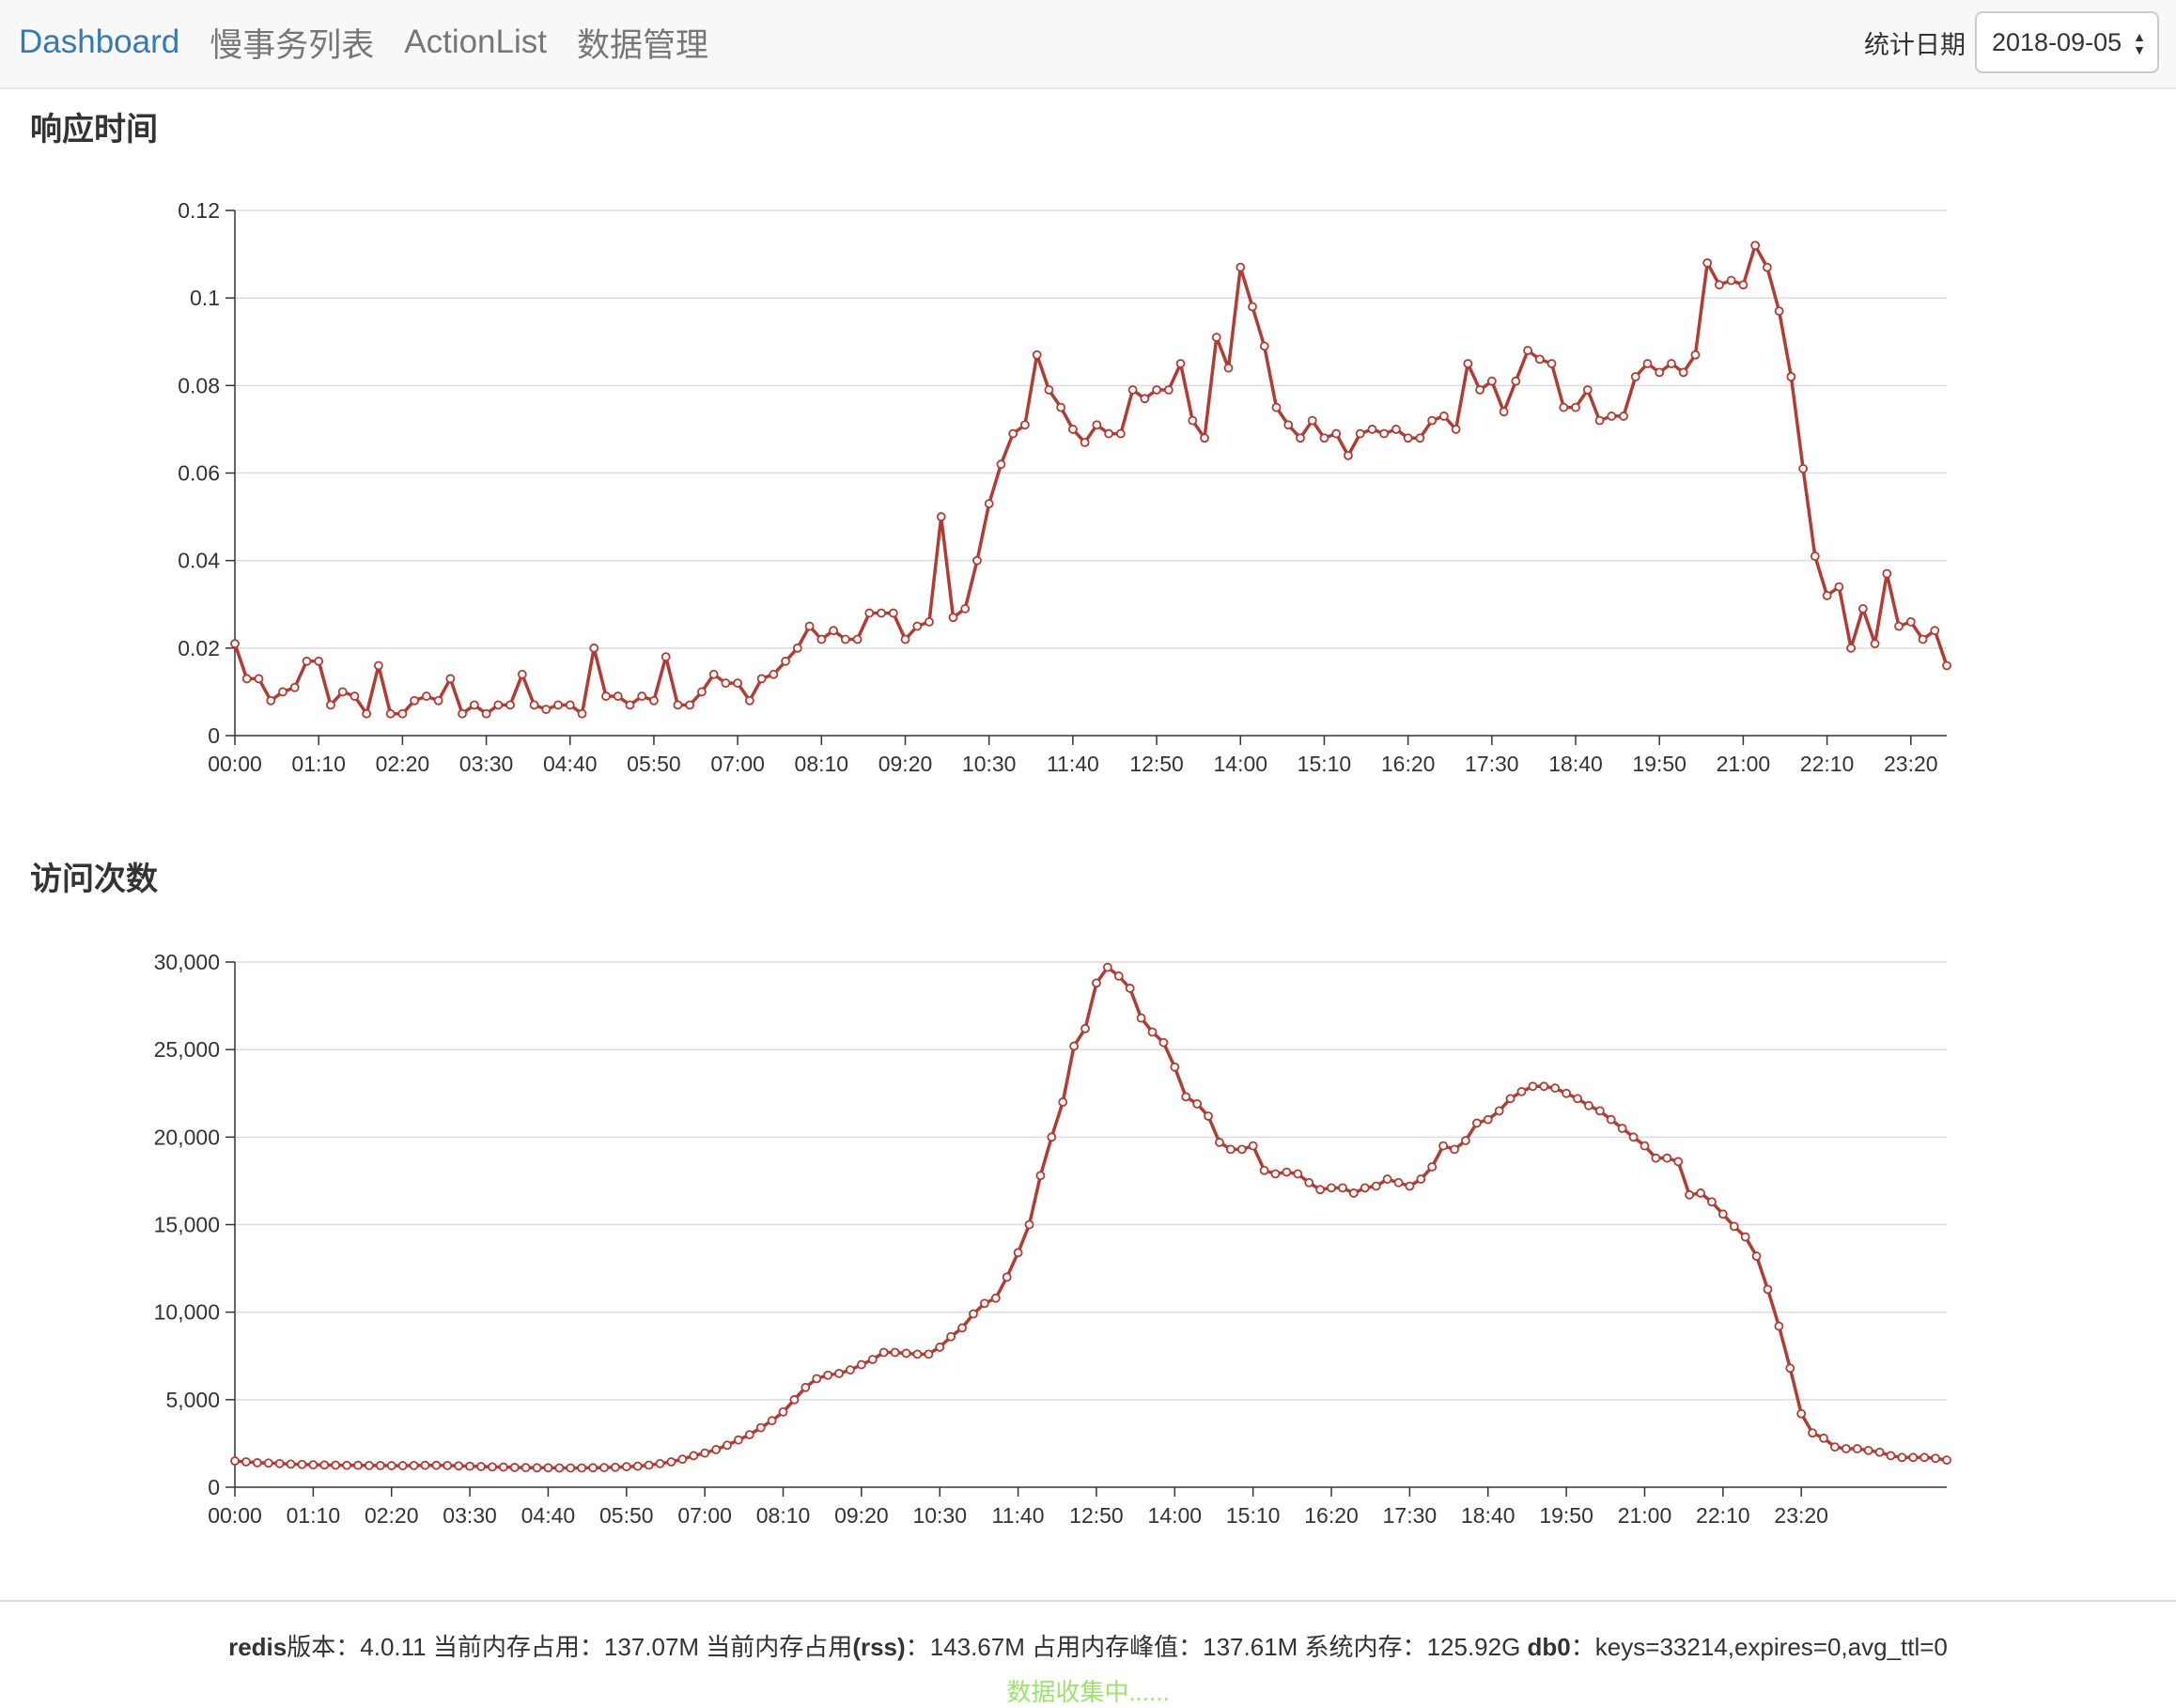 The width and height of the screenshot is (2176, 1708). I want to click on memory-peak-value: 137.61M, so click(1250, 1647).